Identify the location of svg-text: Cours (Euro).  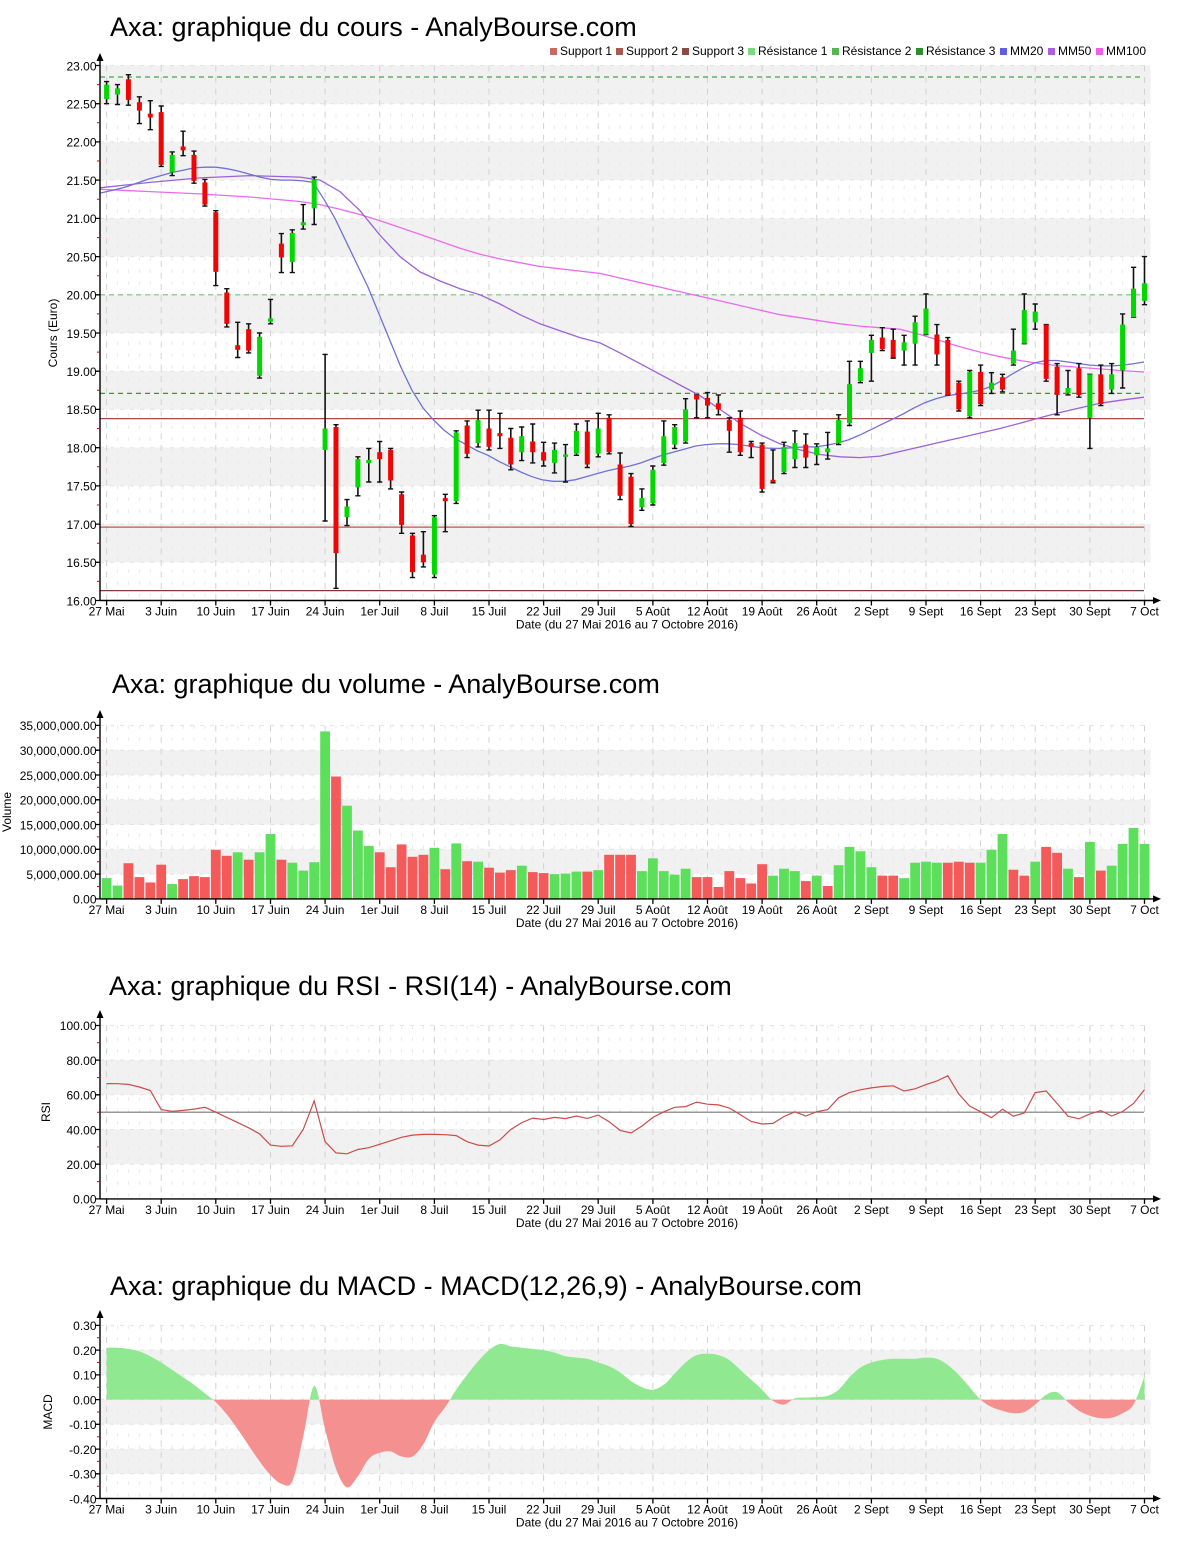
(53, 333).